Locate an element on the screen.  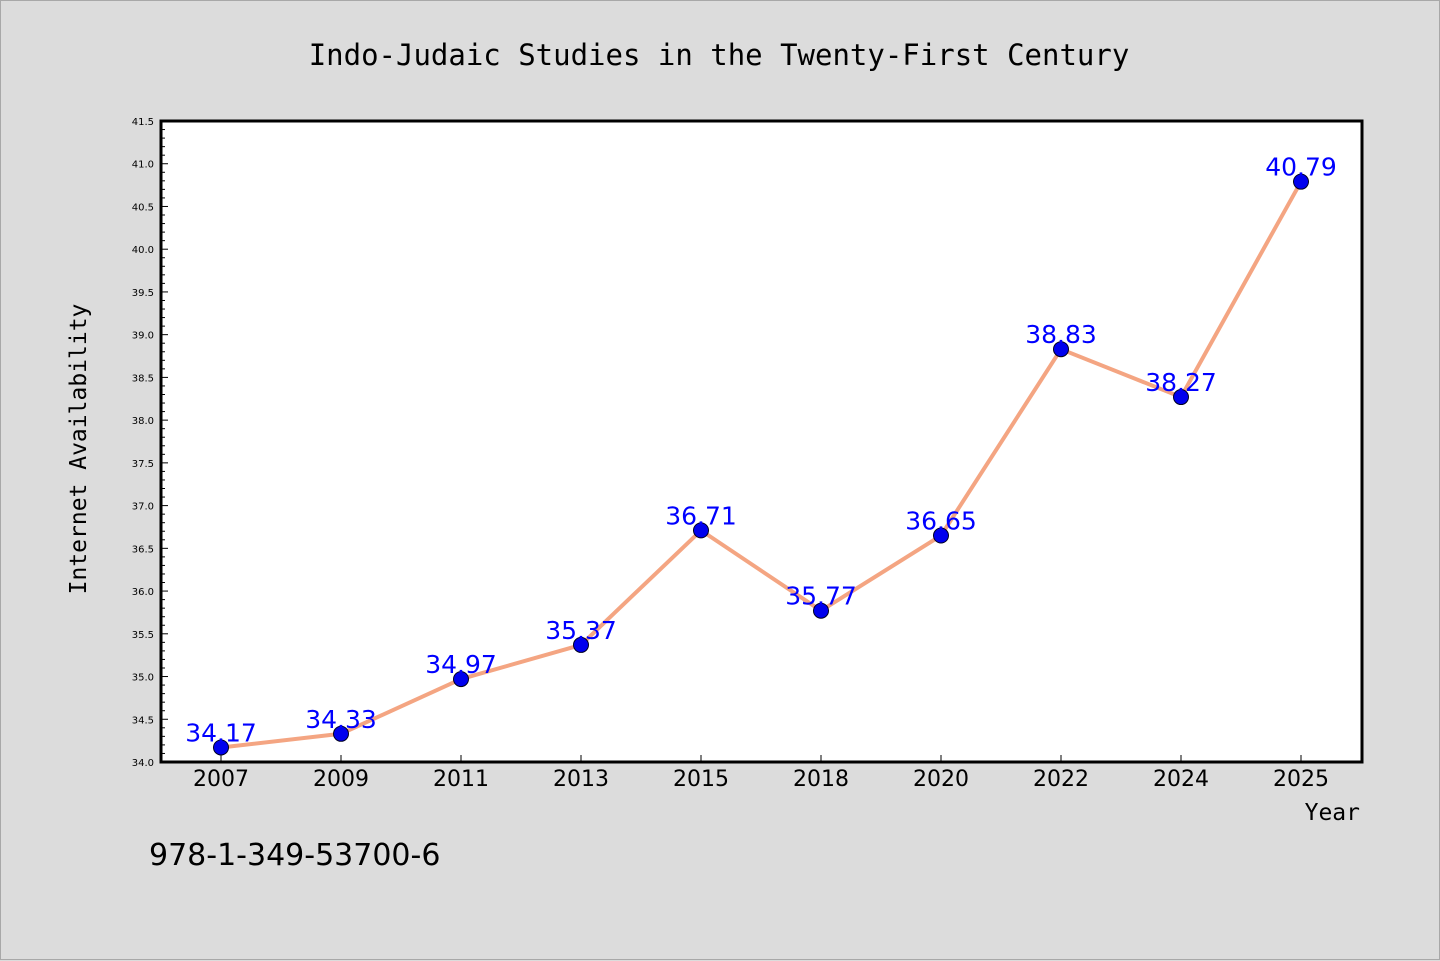
y-axis-label: Internet Availability is located at coordinates (79, 449).